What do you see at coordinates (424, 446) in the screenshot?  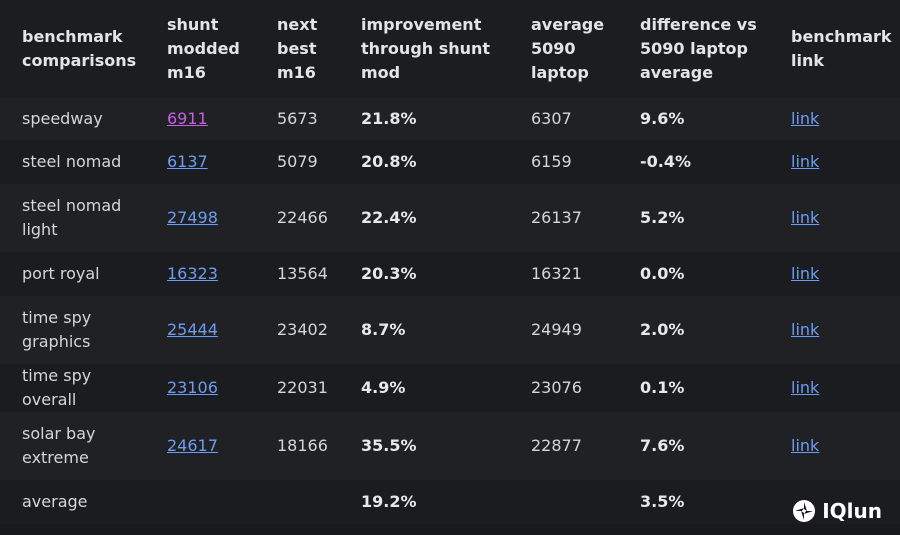 I see `table-cell: 35.5%` at bounding box center [424, 446].